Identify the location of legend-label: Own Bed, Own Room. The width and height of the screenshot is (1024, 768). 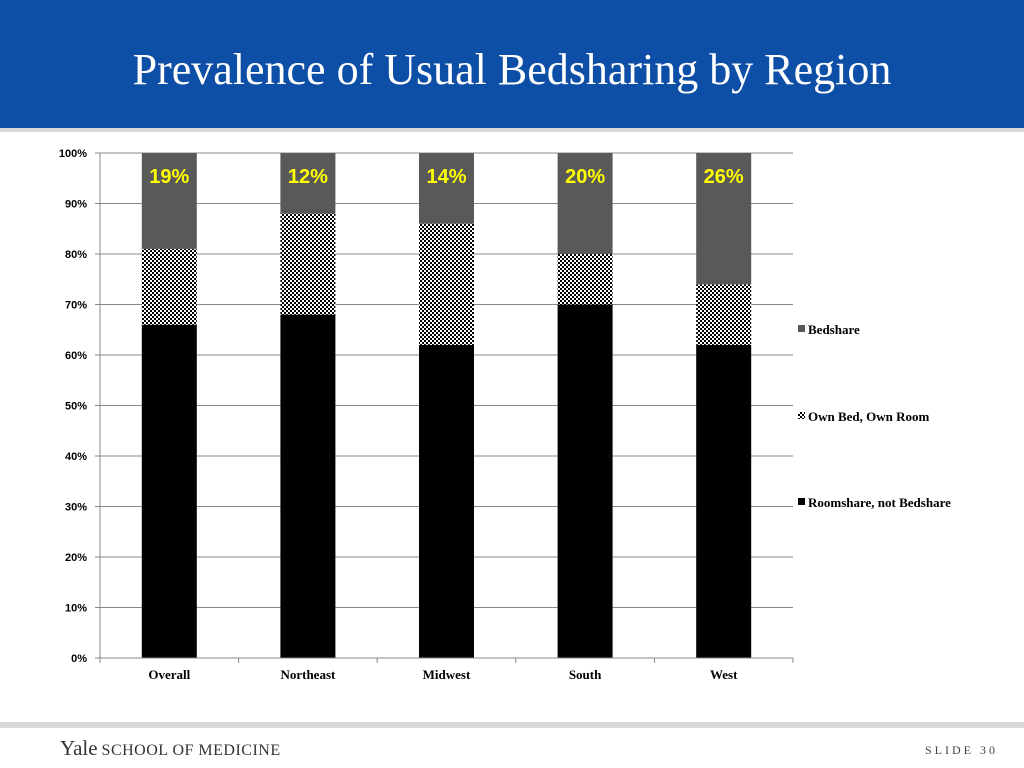
(869, 416).